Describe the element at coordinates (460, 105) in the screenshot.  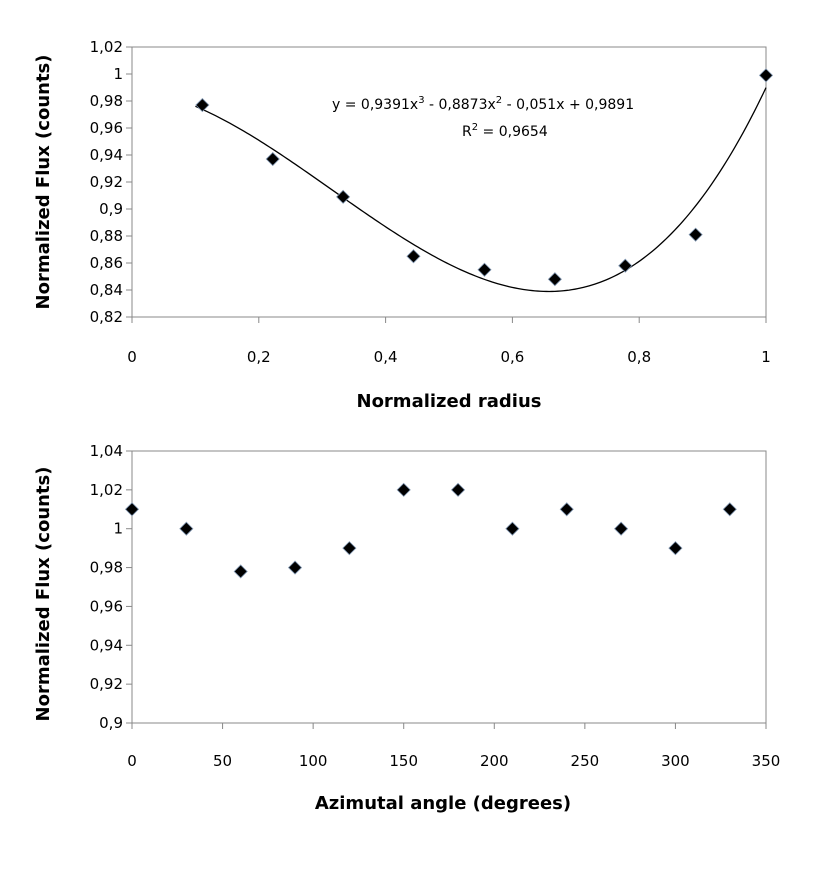
I see `equation-part: - 0,8873x` at that location.